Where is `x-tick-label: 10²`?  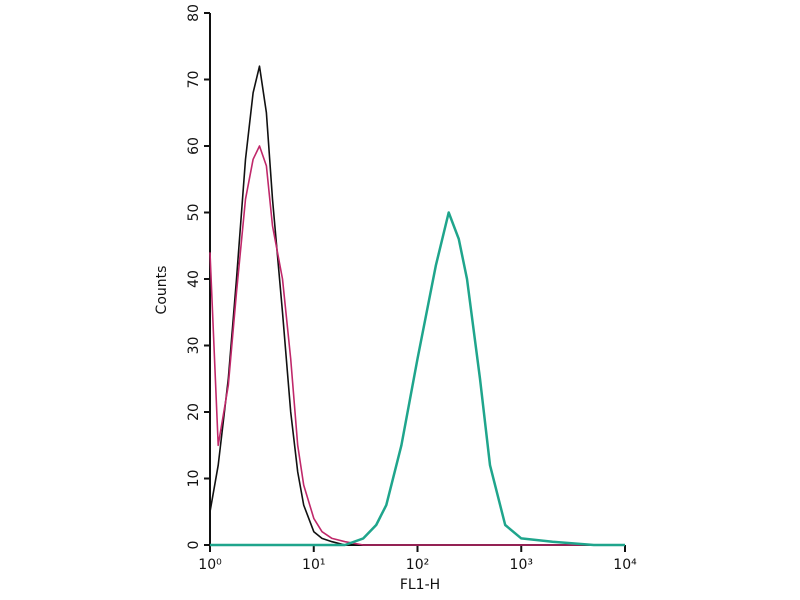
x-tick-label: 10² is located at coordinates (417, 565).